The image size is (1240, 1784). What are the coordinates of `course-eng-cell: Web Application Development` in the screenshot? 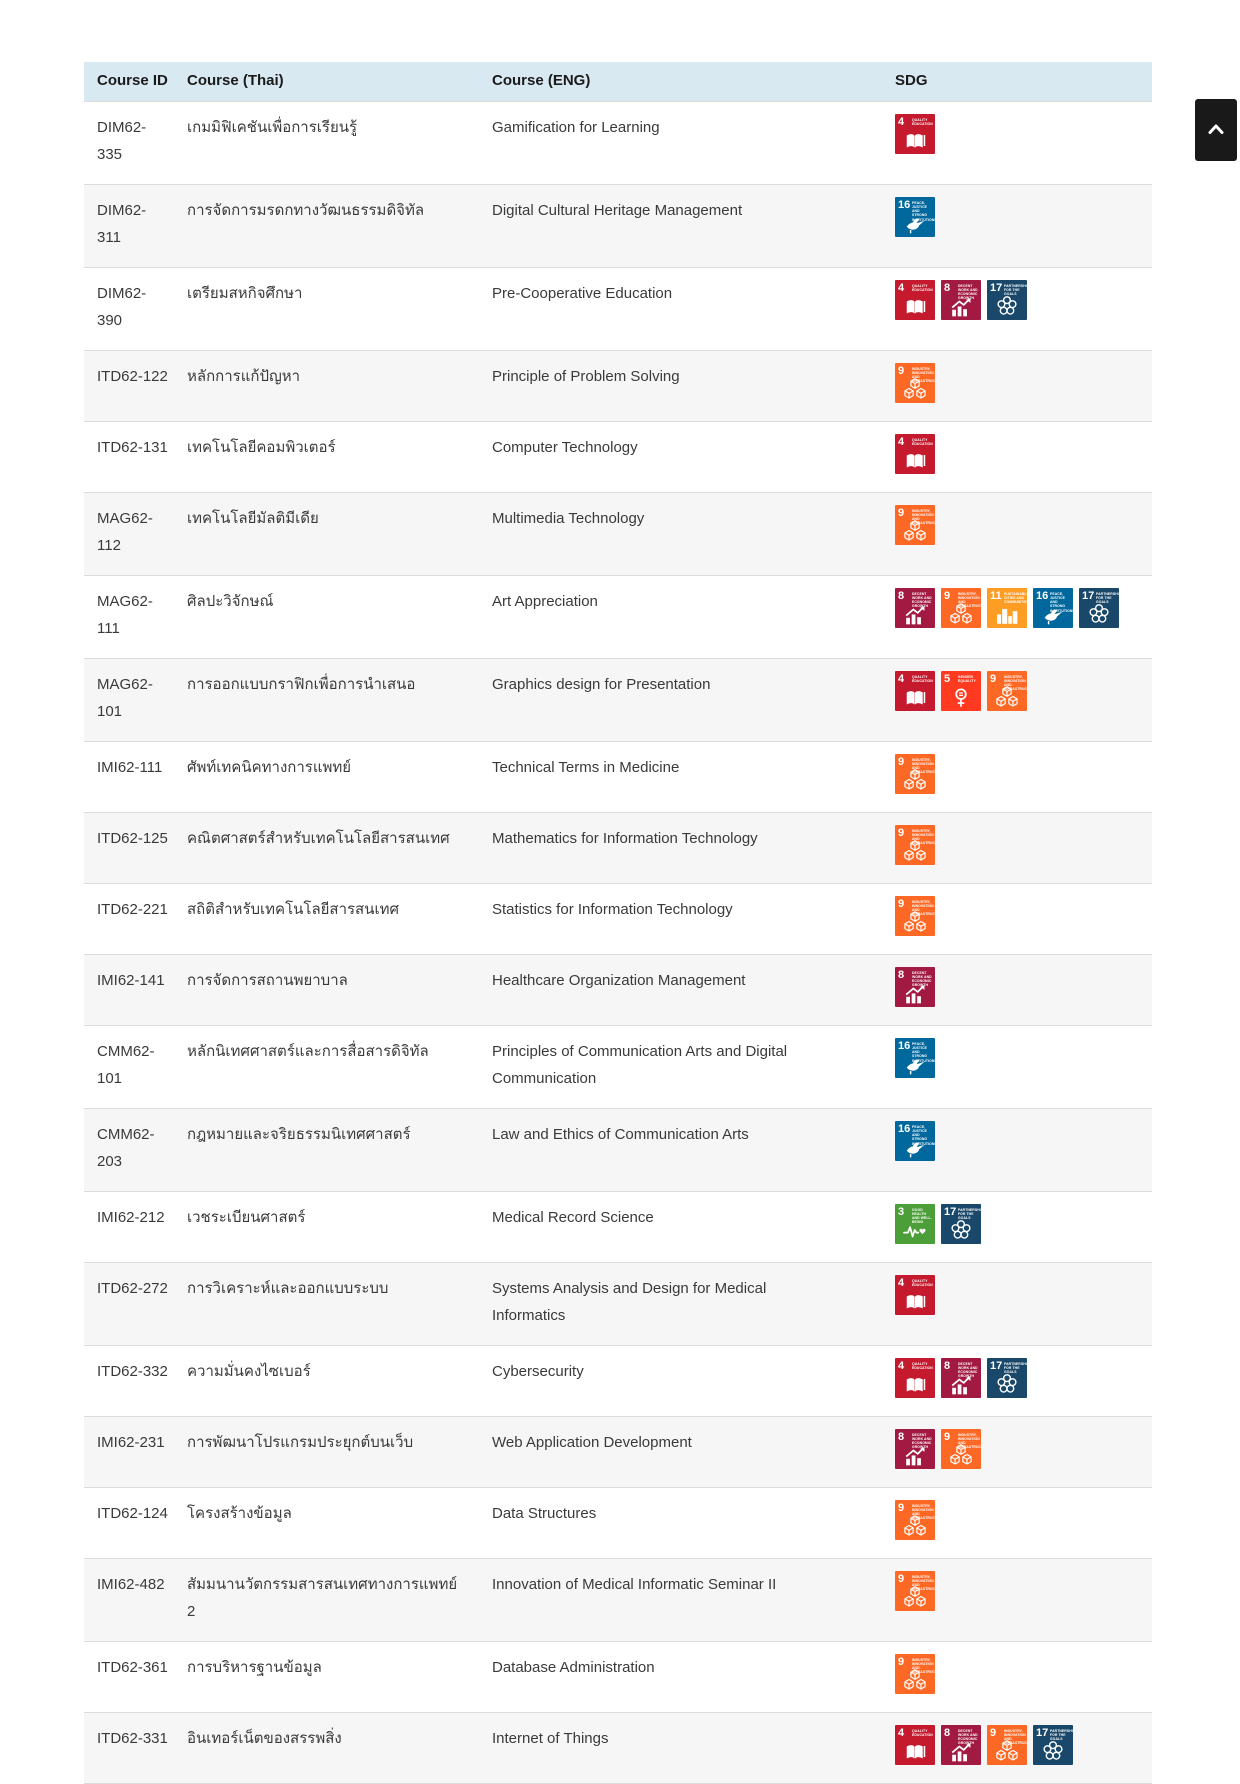 It's located at (592, 1442).